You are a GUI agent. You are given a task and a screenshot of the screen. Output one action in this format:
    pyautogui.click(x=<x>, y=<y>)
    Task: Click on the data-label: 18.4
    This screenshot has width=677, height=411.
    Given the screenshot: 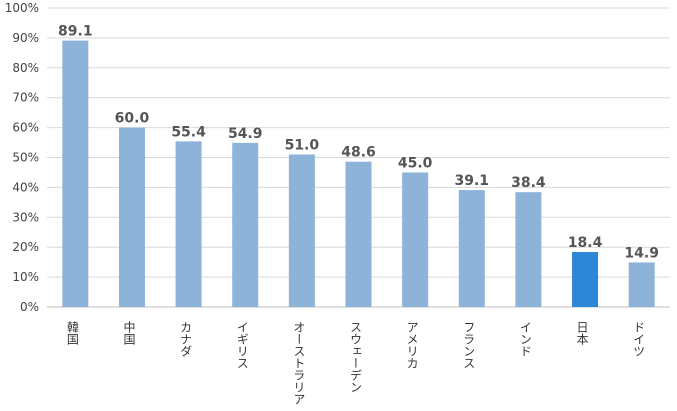 What is the action you would take?
    pyautogui.click(x=585, y=243)
    